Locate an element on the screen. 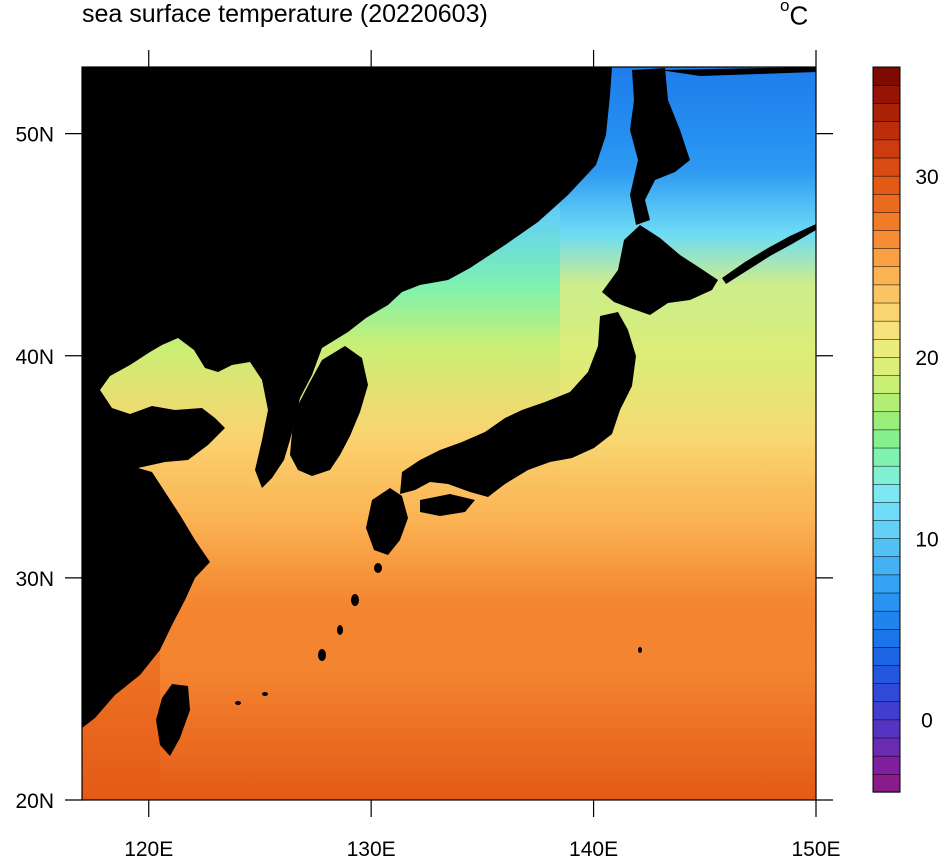 This screenshot has width=941, height=858. land-shikoku is located at coordinates (447, 505).